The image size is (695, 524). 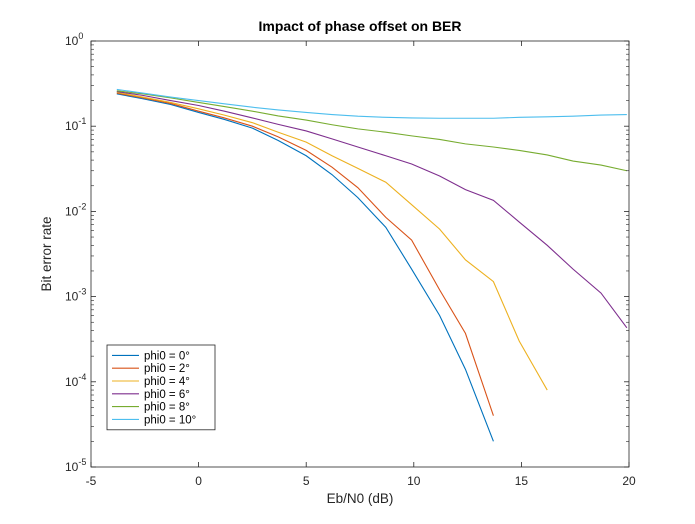 I want to click on legend-box, so click(x=161, y=387).